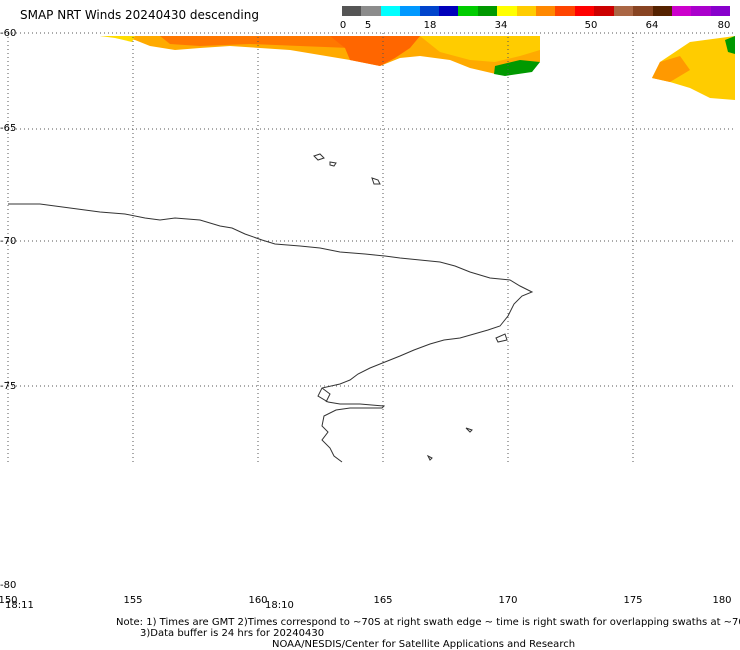  What do you see at coordinates (133, 600) in the screenshot?
I see `lon-label-155: 155` at bounding box center [133, 600].